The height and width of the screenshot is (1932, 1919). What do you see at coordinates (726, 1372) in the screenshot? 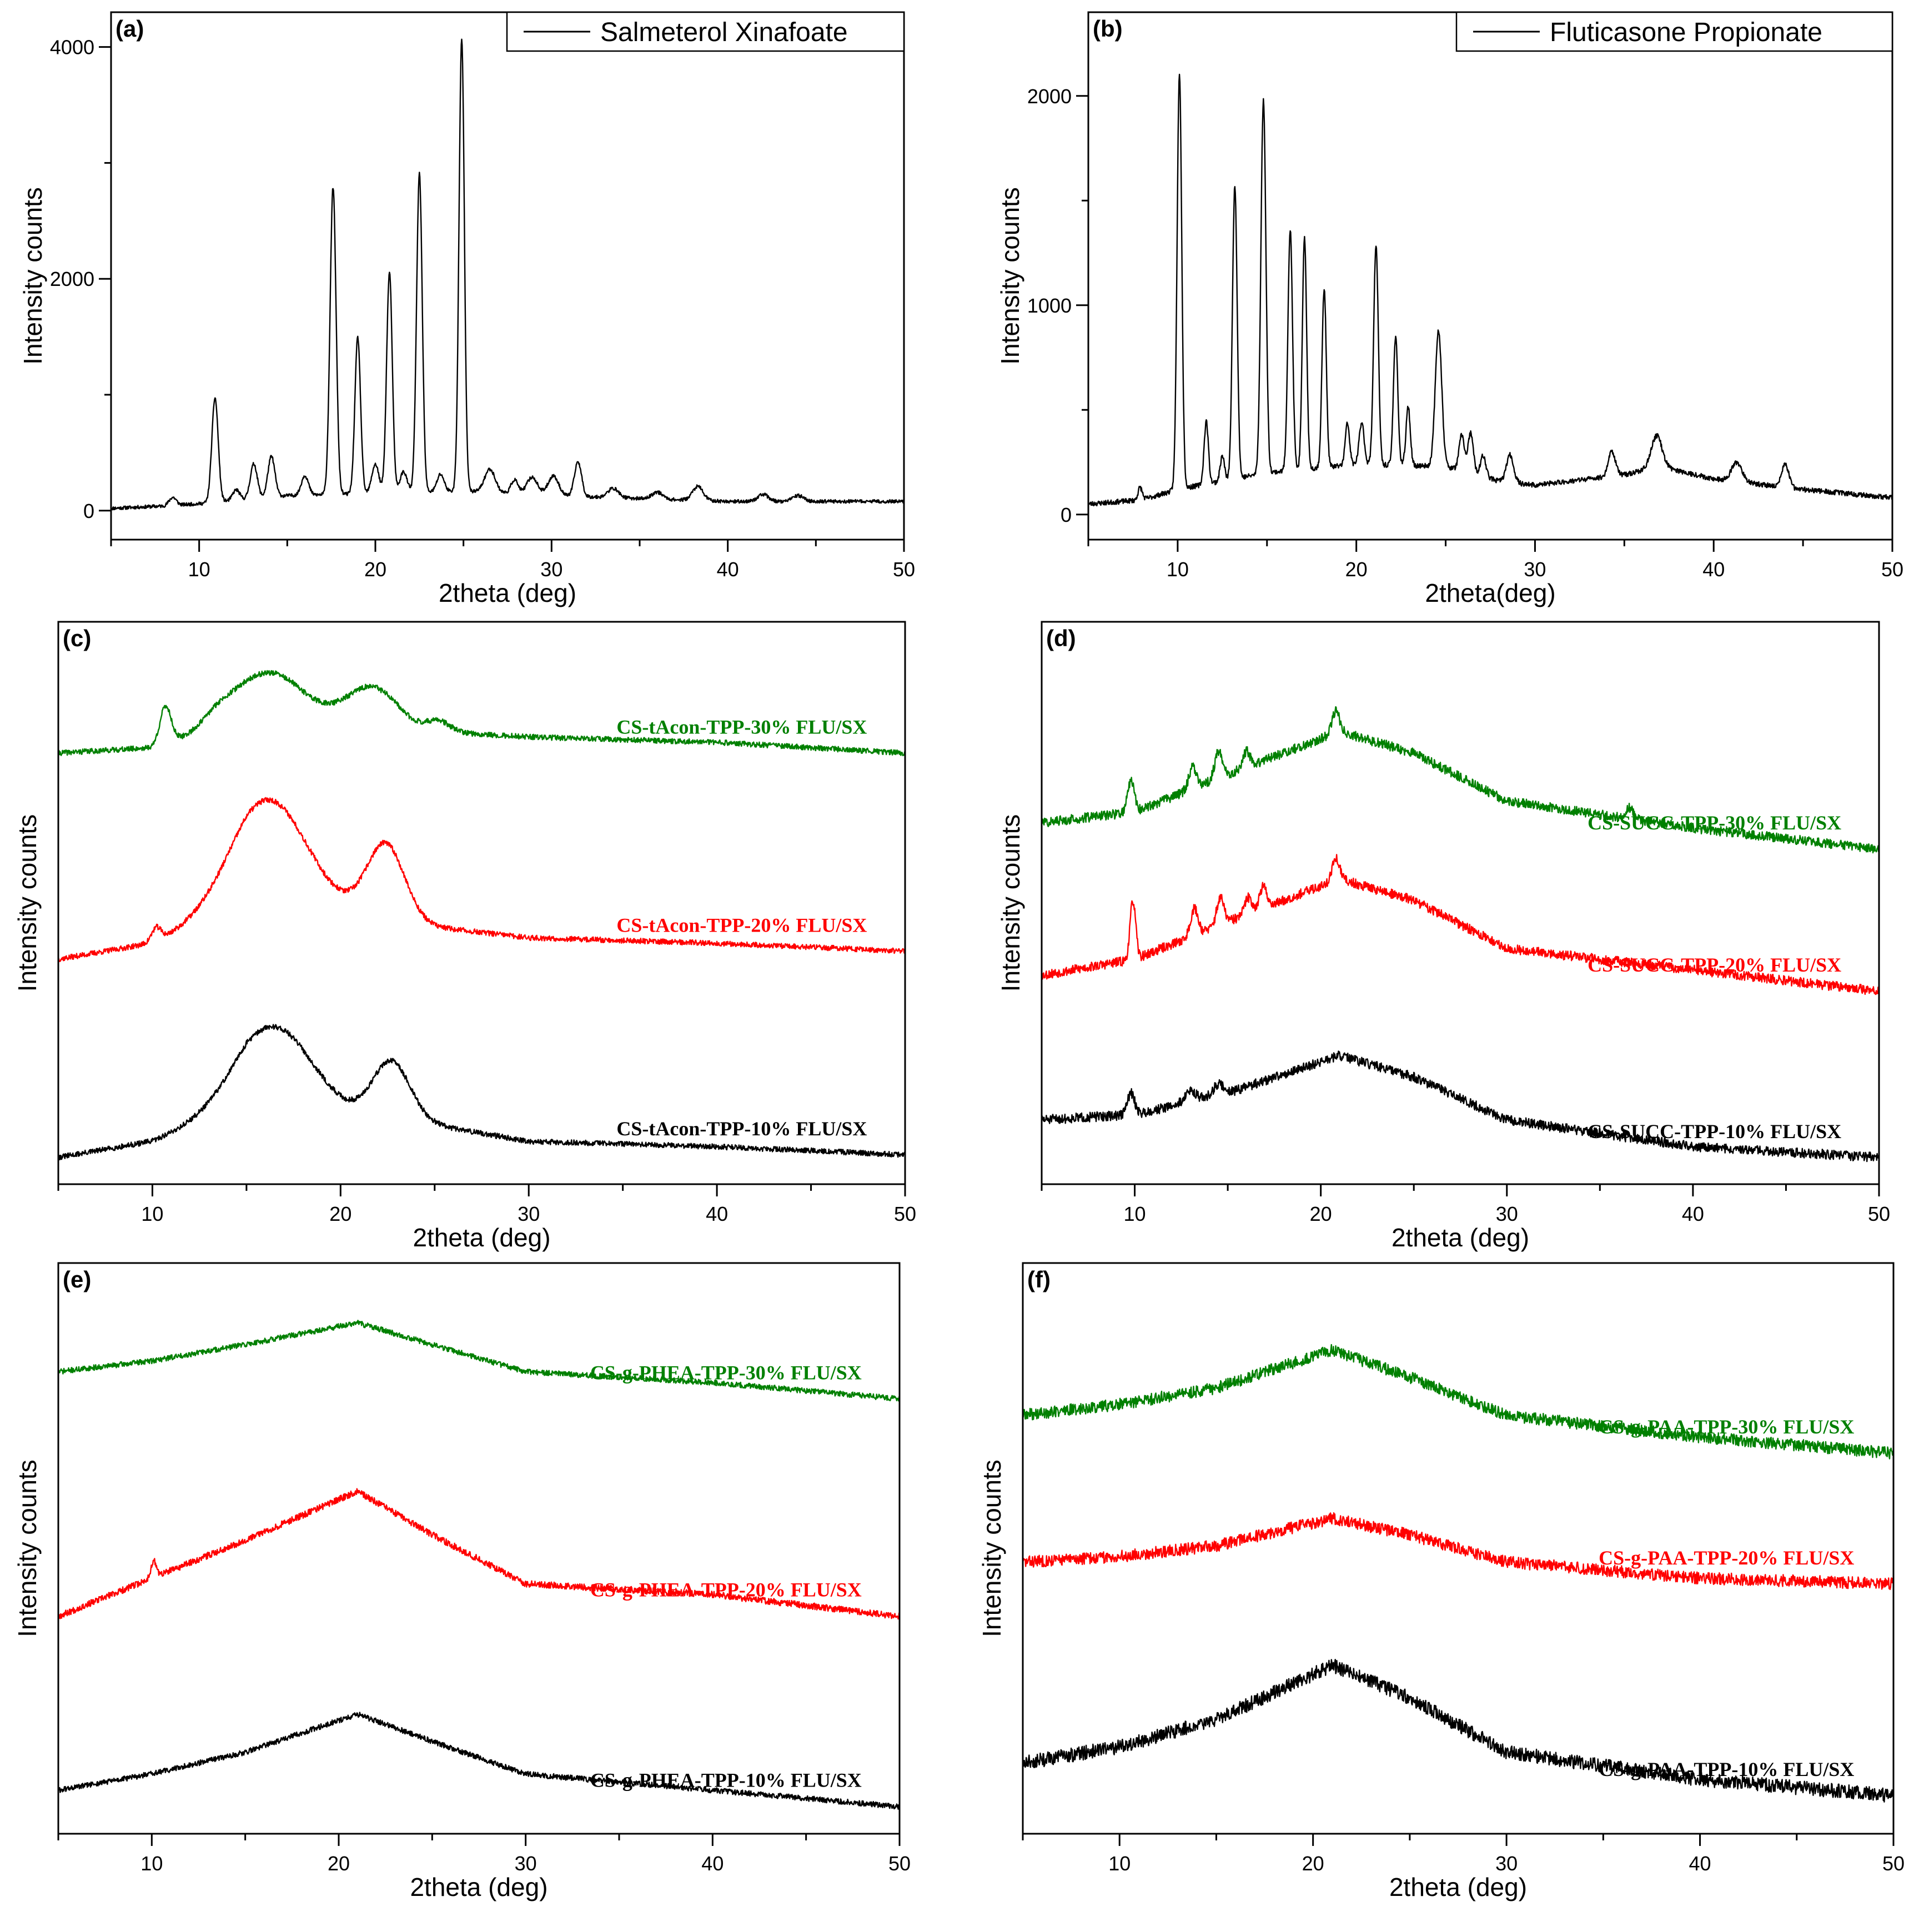
I see `series-label: CS-g-PHEA-TPP-30% FLU/SX` at bounding box center [726, 1372].